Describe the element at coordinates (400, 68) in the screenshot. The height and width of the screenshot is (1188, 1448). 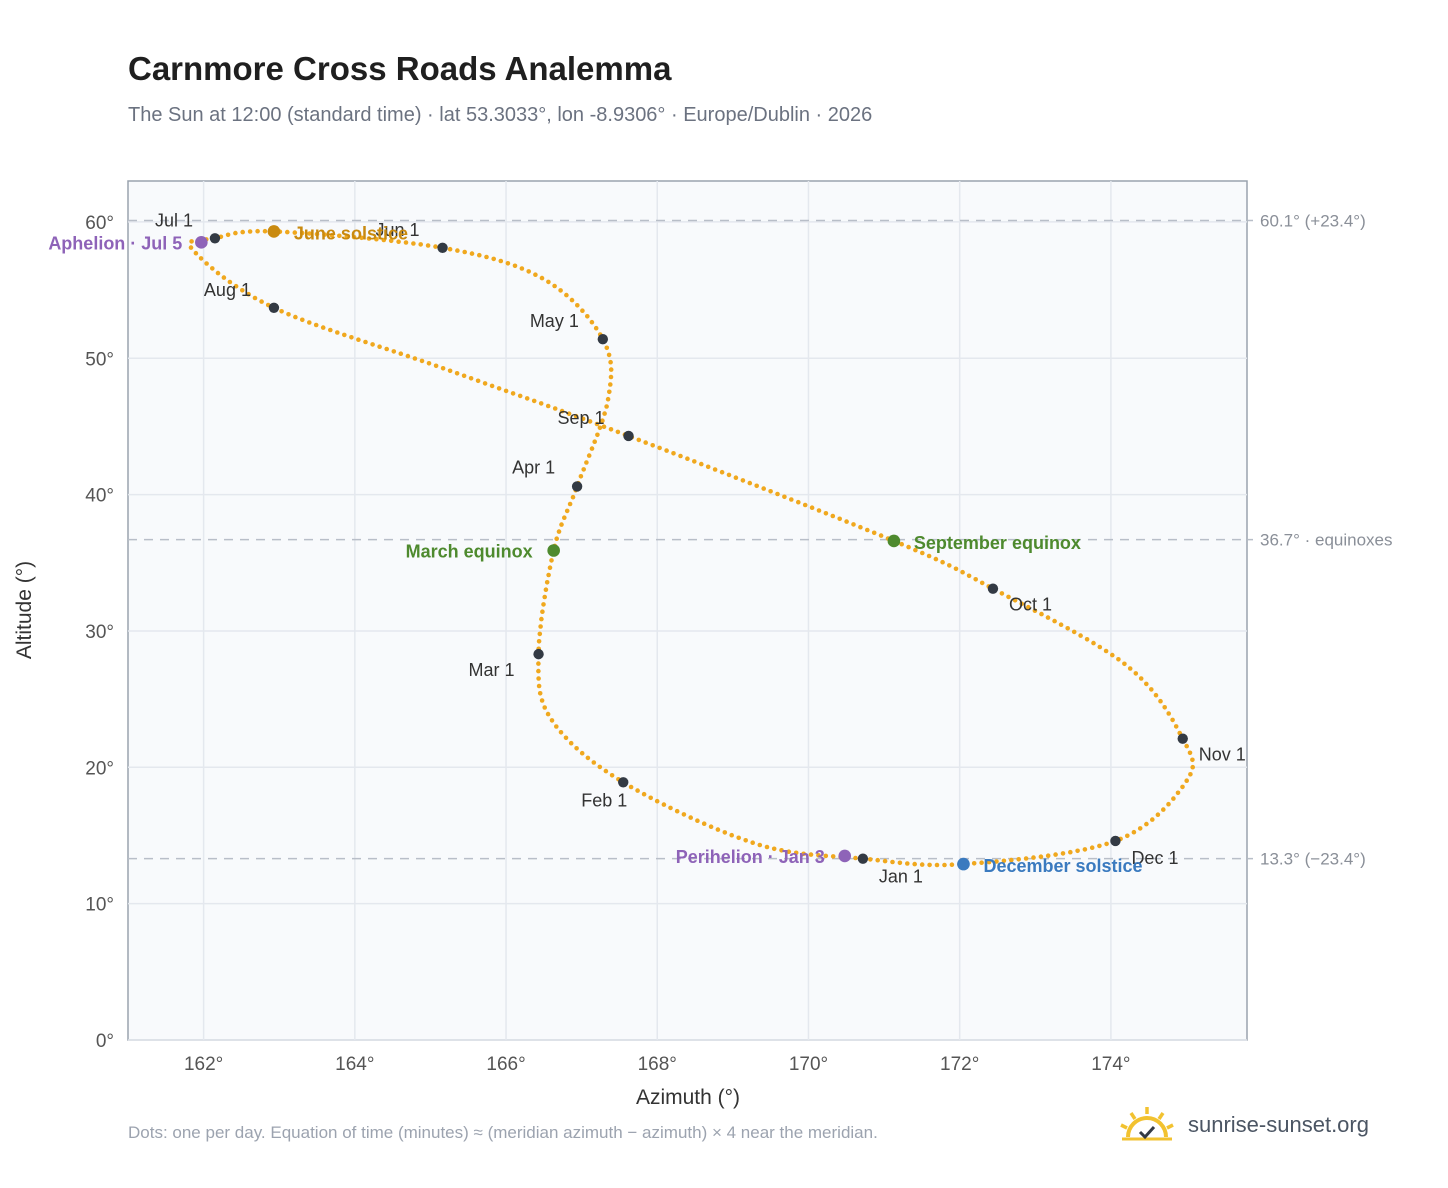
I see `chart-title: Carnmore Cross Roads Analemma` at that location.